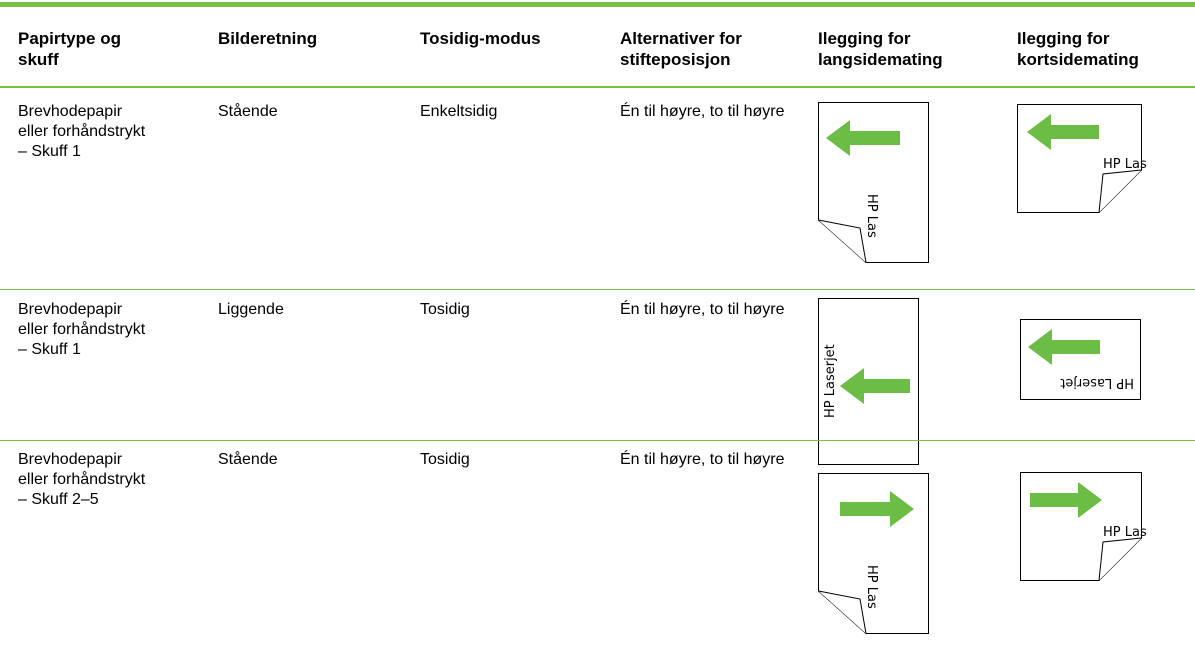 The image size is (1195, 653). Describe the element at coordinates (1078, 49) in the screenshot. I see `column-header: Ilegging for kortsidemating` at that location.